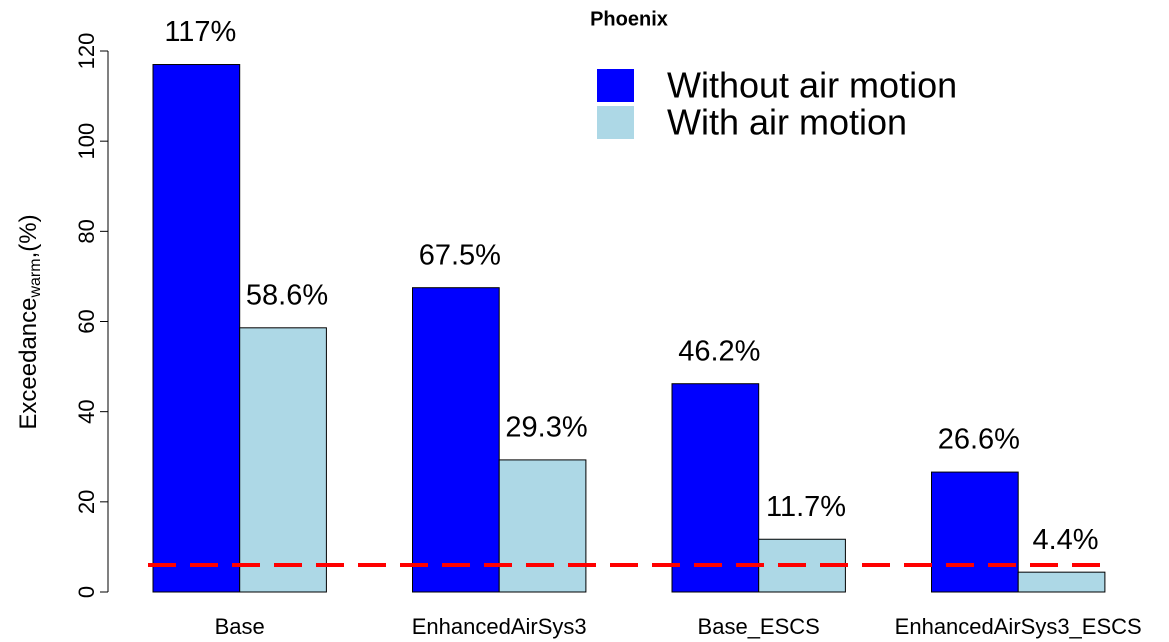 Image resolution: width=1169 pixels, height=642 pixels. I want to click on x-tick-label: Base, so click(240, 626).